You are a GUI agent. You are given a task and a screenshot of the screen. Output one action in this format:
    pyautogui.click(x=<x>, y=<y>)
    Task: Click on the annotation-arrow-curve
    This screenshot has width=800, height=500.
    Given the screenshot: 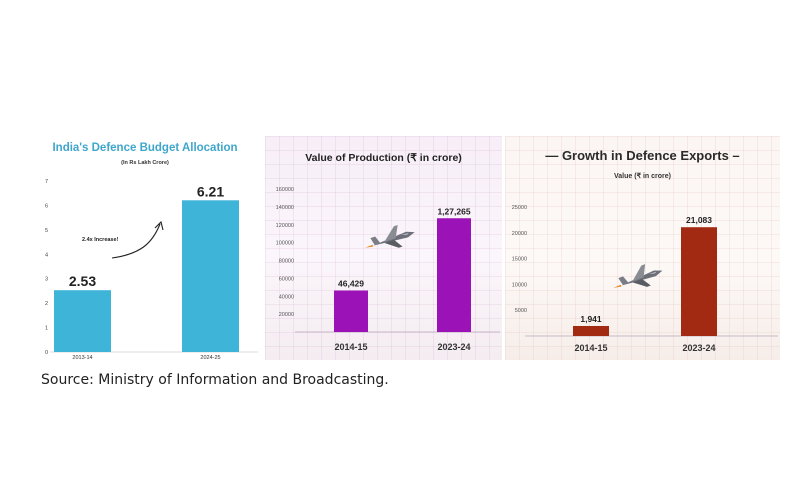 What is the action you would take?
    pyautogui.click(x=136, y=241)
    